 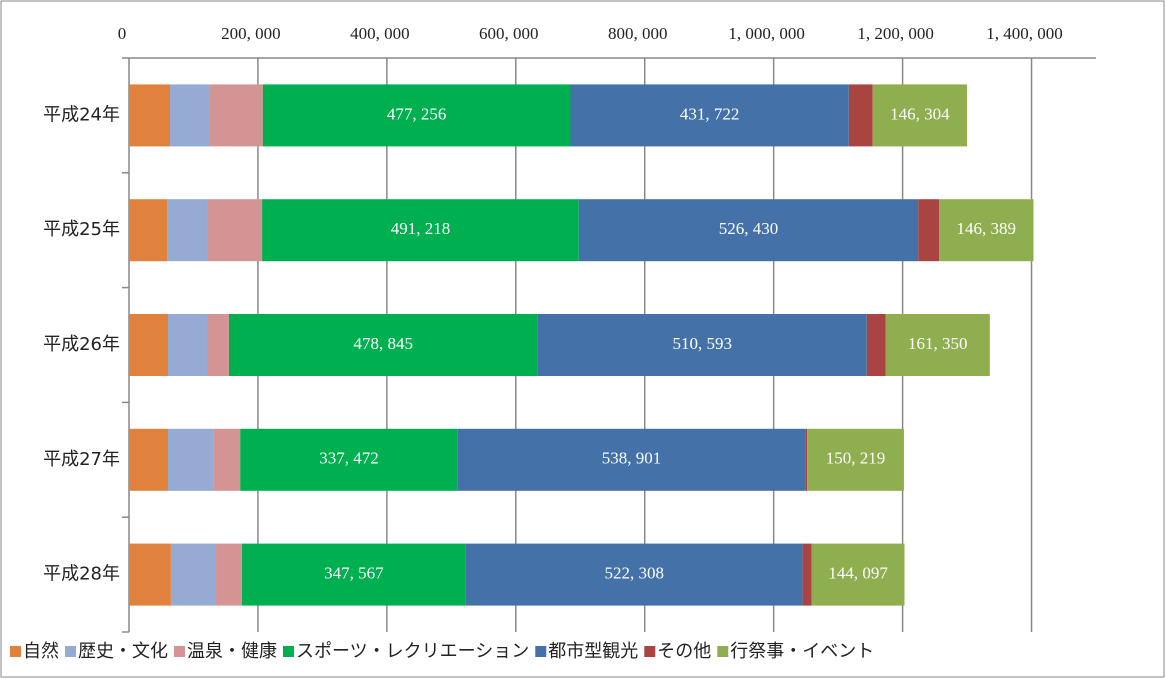 I want to click on x-tick-label: 0, so click(x=122, y=33).